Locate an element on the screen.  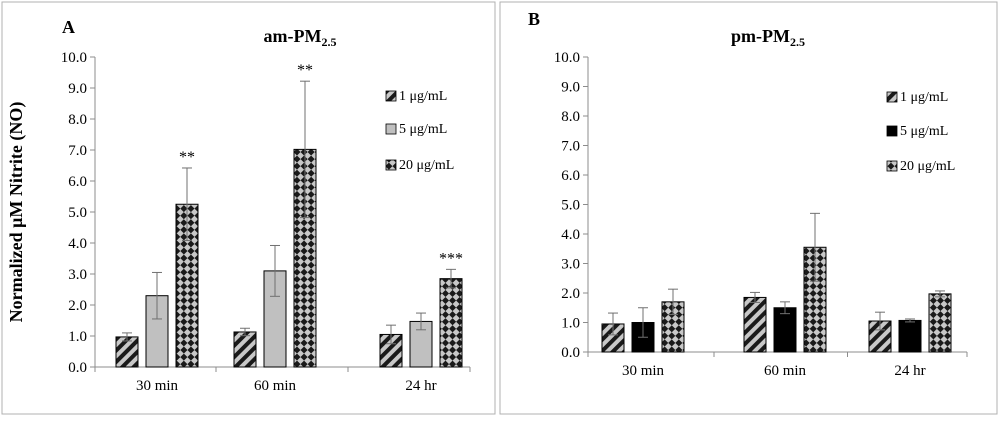
panel-a-title-main: am-PM is located at coordinates (293, 36).